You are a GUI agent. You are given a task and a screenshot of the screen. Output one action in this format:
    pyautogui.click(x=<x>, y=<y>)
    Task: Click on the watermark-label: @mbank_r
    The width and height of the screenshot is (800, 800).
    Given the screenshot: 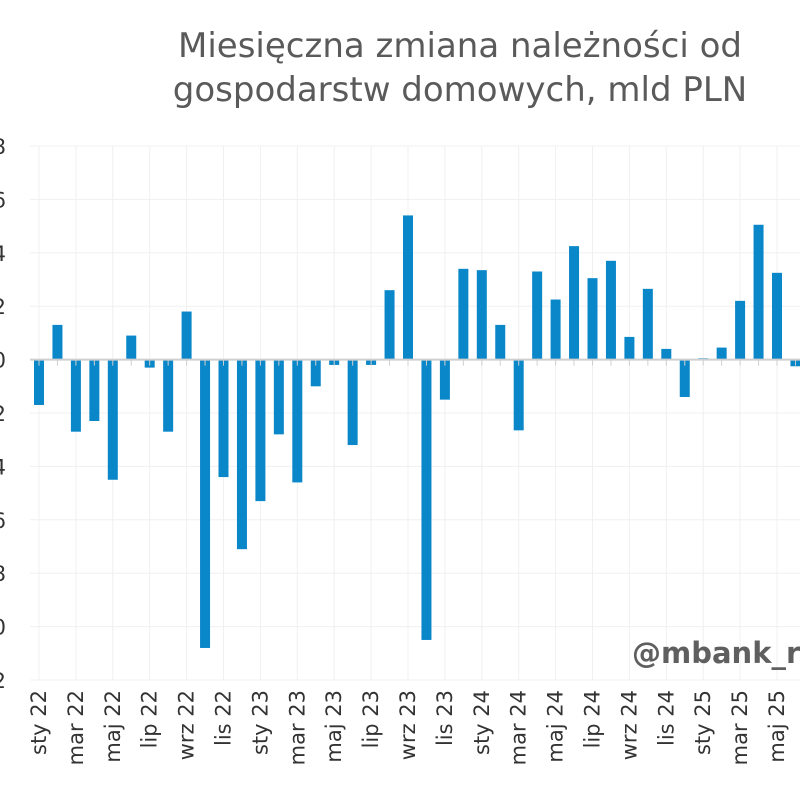 What is the action you would take?
    pyautogui.click(x=716, y=653)
    